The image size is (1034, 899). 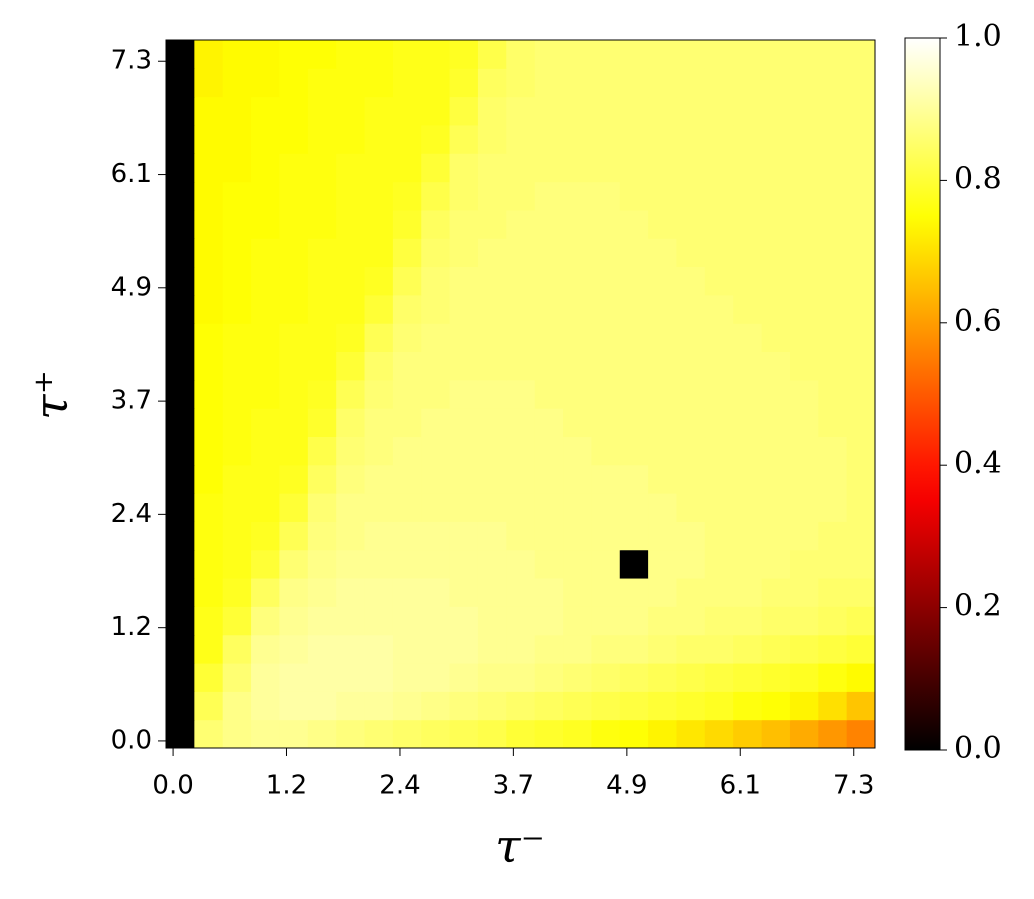 I want to click on colorbar-tick-label: 0.4, so click(x=978, y=463).